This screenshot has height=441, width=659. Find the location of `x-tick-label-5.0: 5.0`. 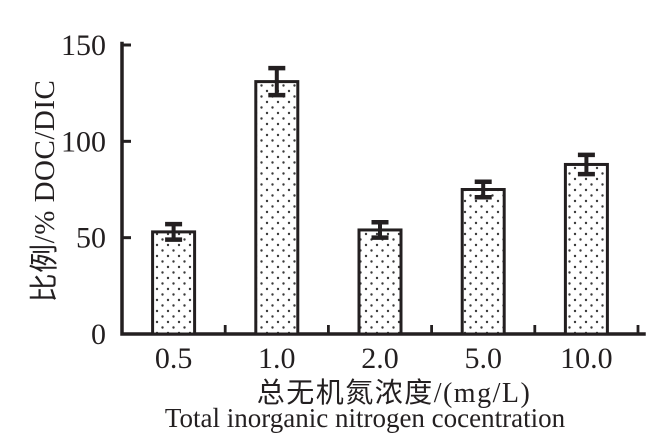

x-tick-label-5.0: 5.0 is located at coordinates (483, 358).